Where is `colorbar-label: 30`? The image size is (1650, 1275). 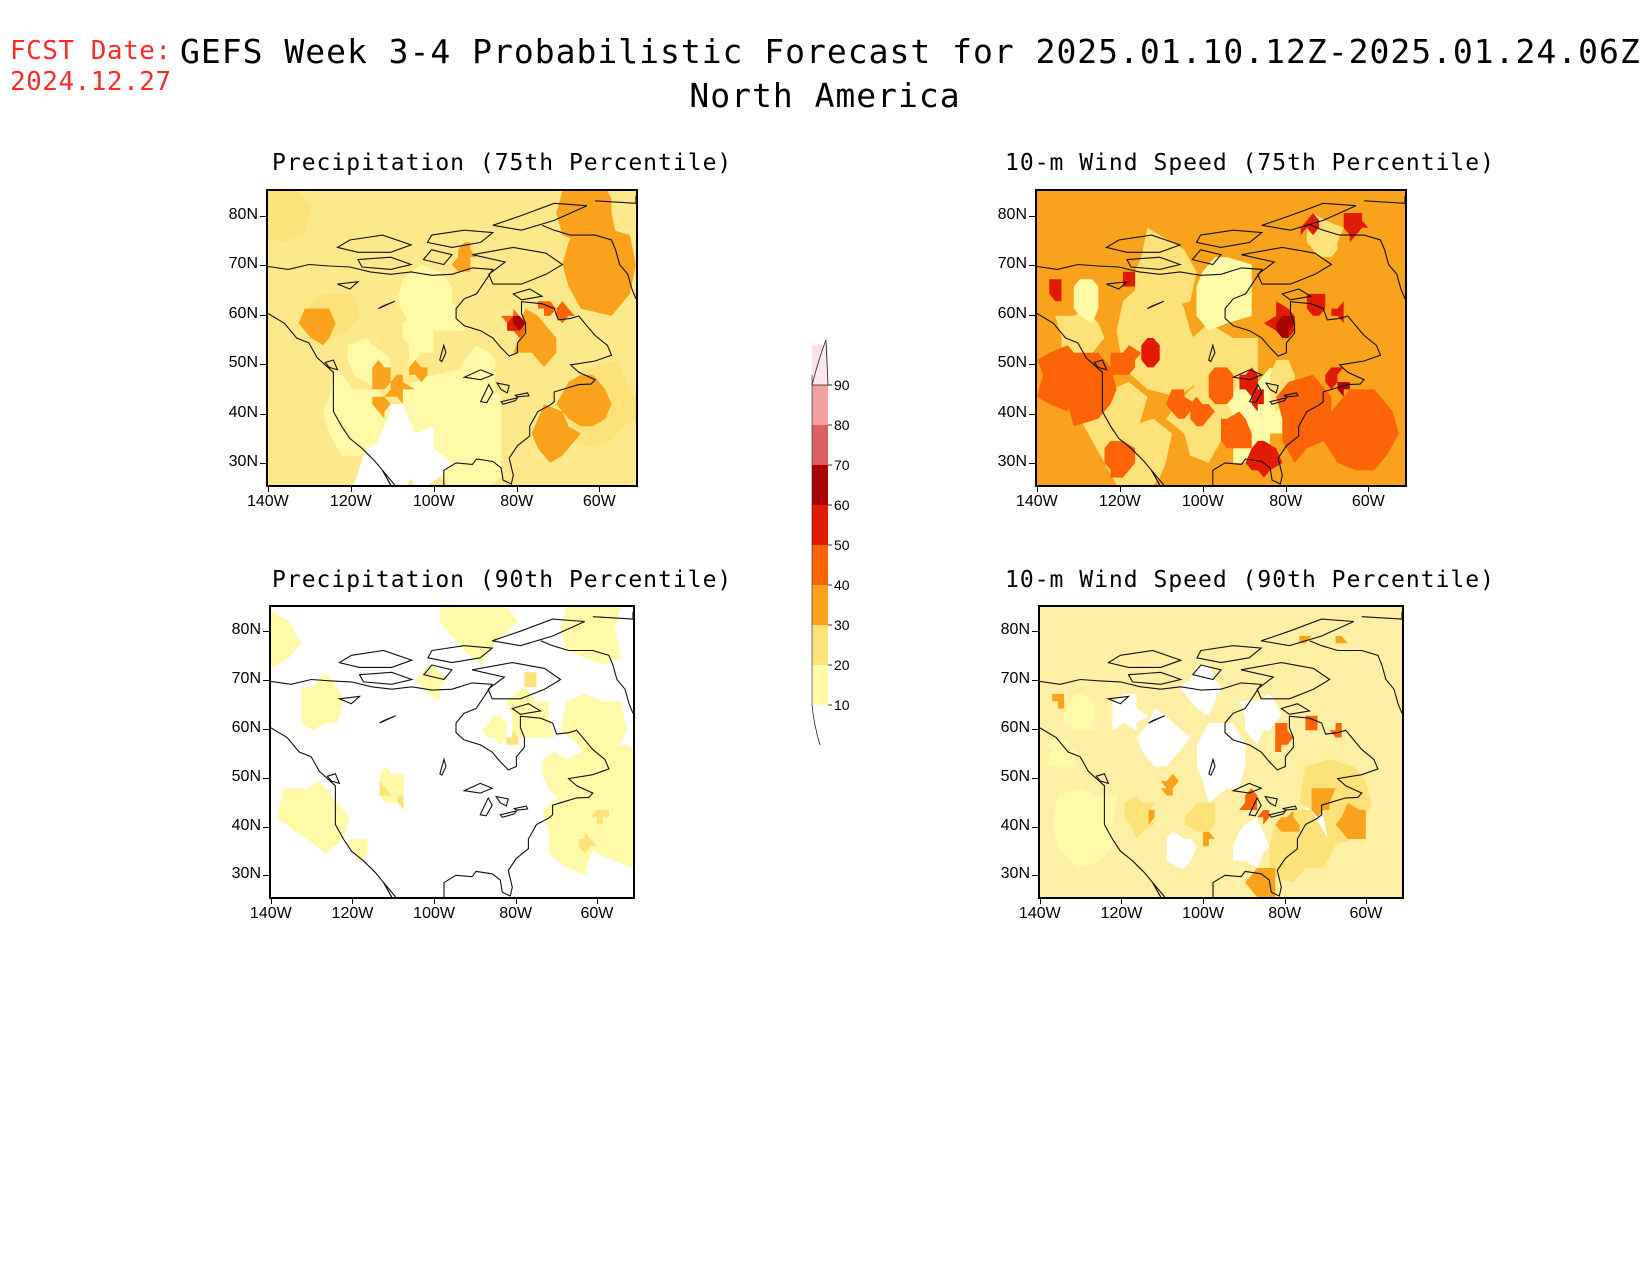
colorbar-label: 30 is located at coordinates (842, 625).